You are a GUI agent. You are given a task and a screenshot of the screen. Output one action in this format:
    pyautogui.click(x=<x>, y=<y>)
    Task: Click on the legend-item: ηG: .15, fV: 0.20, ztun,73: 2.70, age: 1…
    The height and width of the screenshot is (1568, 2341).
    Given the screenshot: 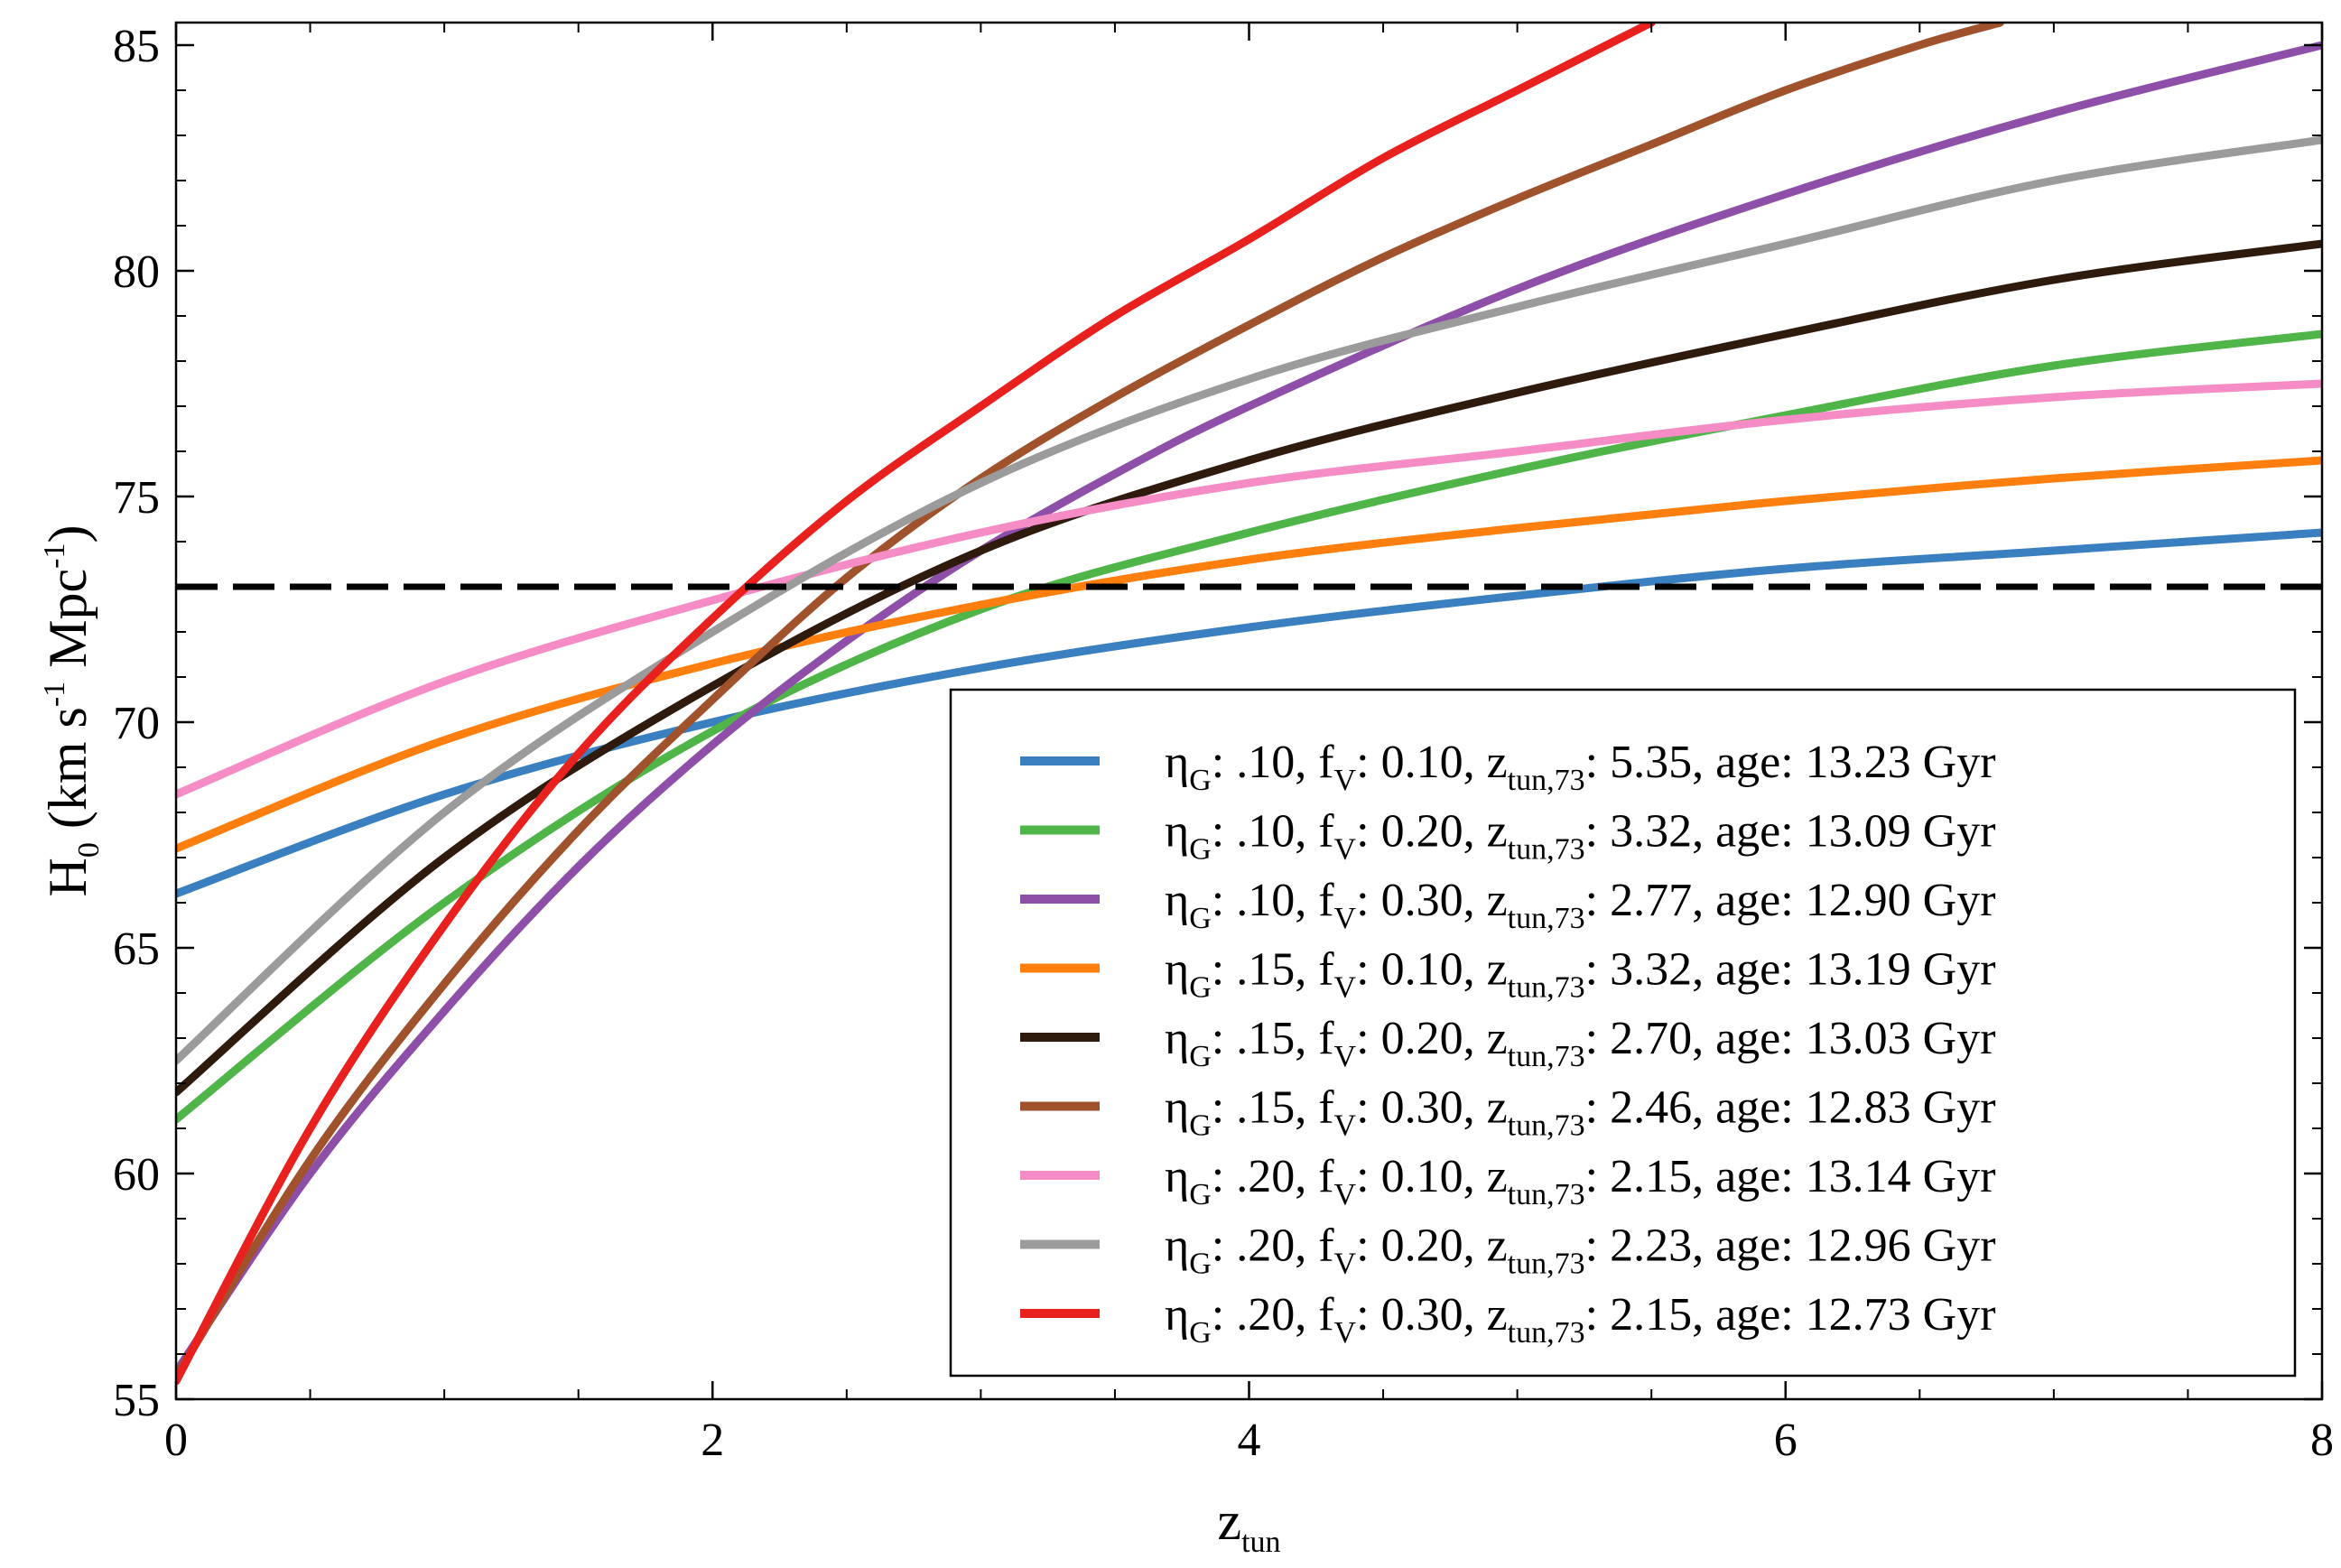 What is the action you would take?
    pyautogui.click(x=1508, y=1043)
    